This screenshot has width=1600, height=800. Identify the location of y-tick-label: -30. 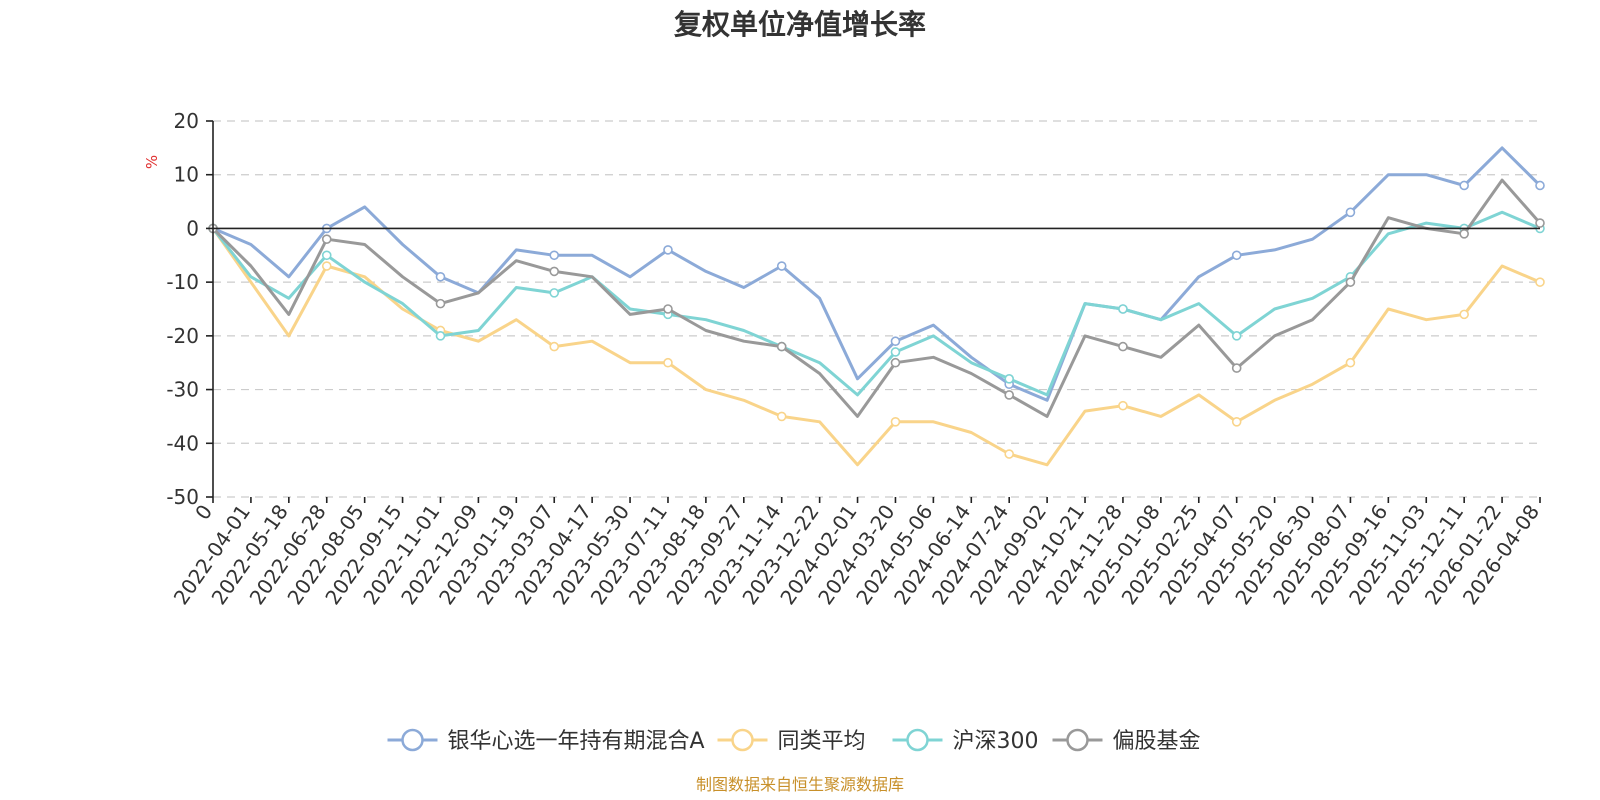
(182, 390).